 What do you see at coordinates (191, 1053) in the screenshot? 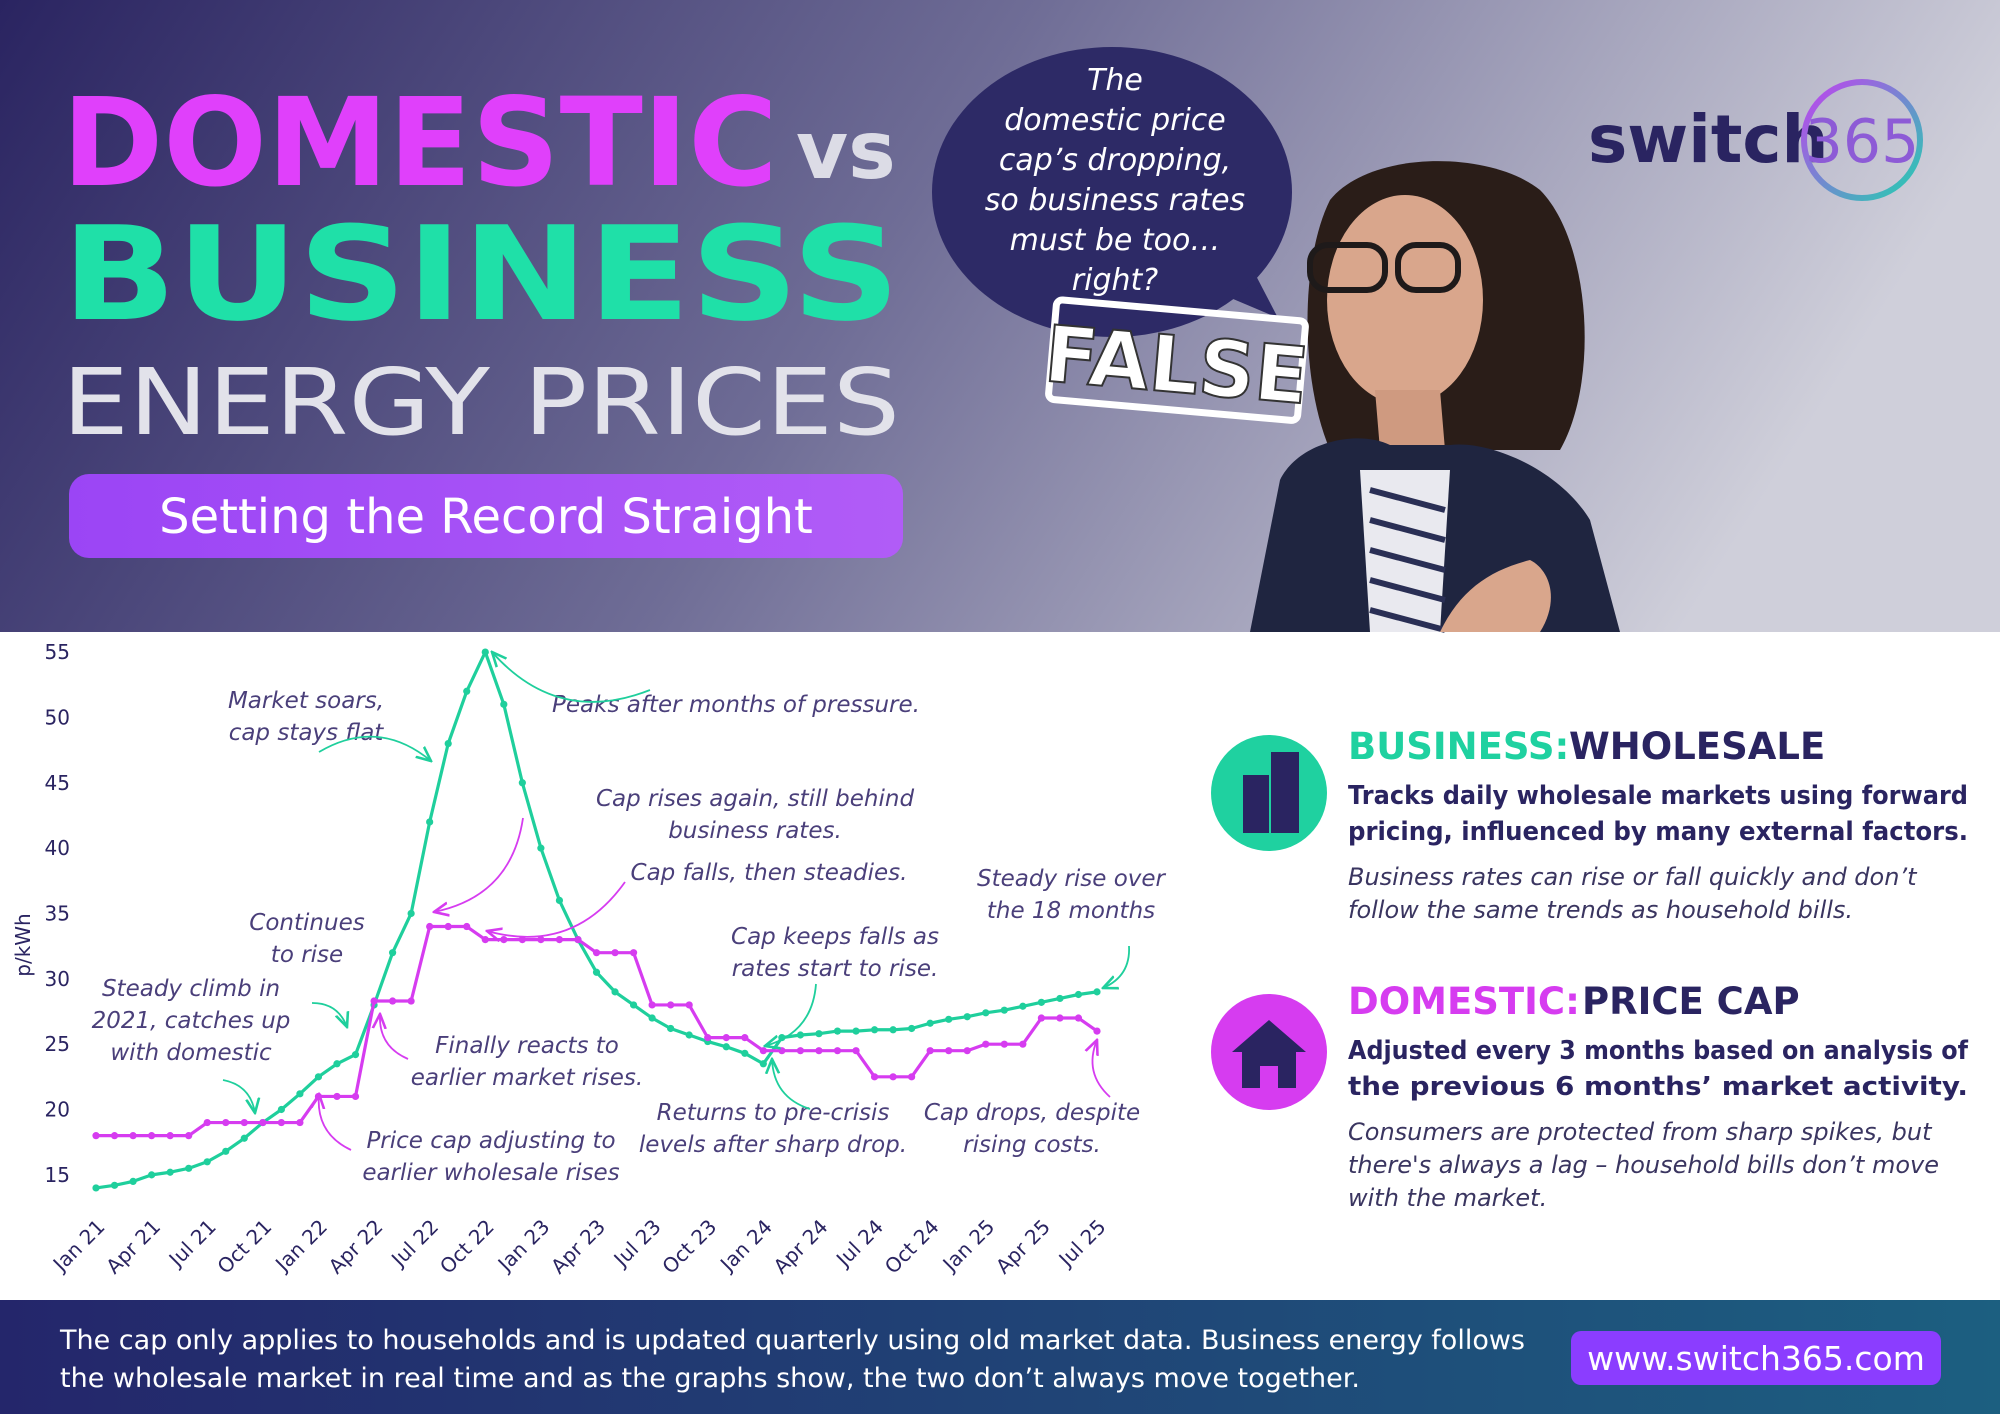
I see `annotation-text: with domestic` at bounding box center [191, 1053].